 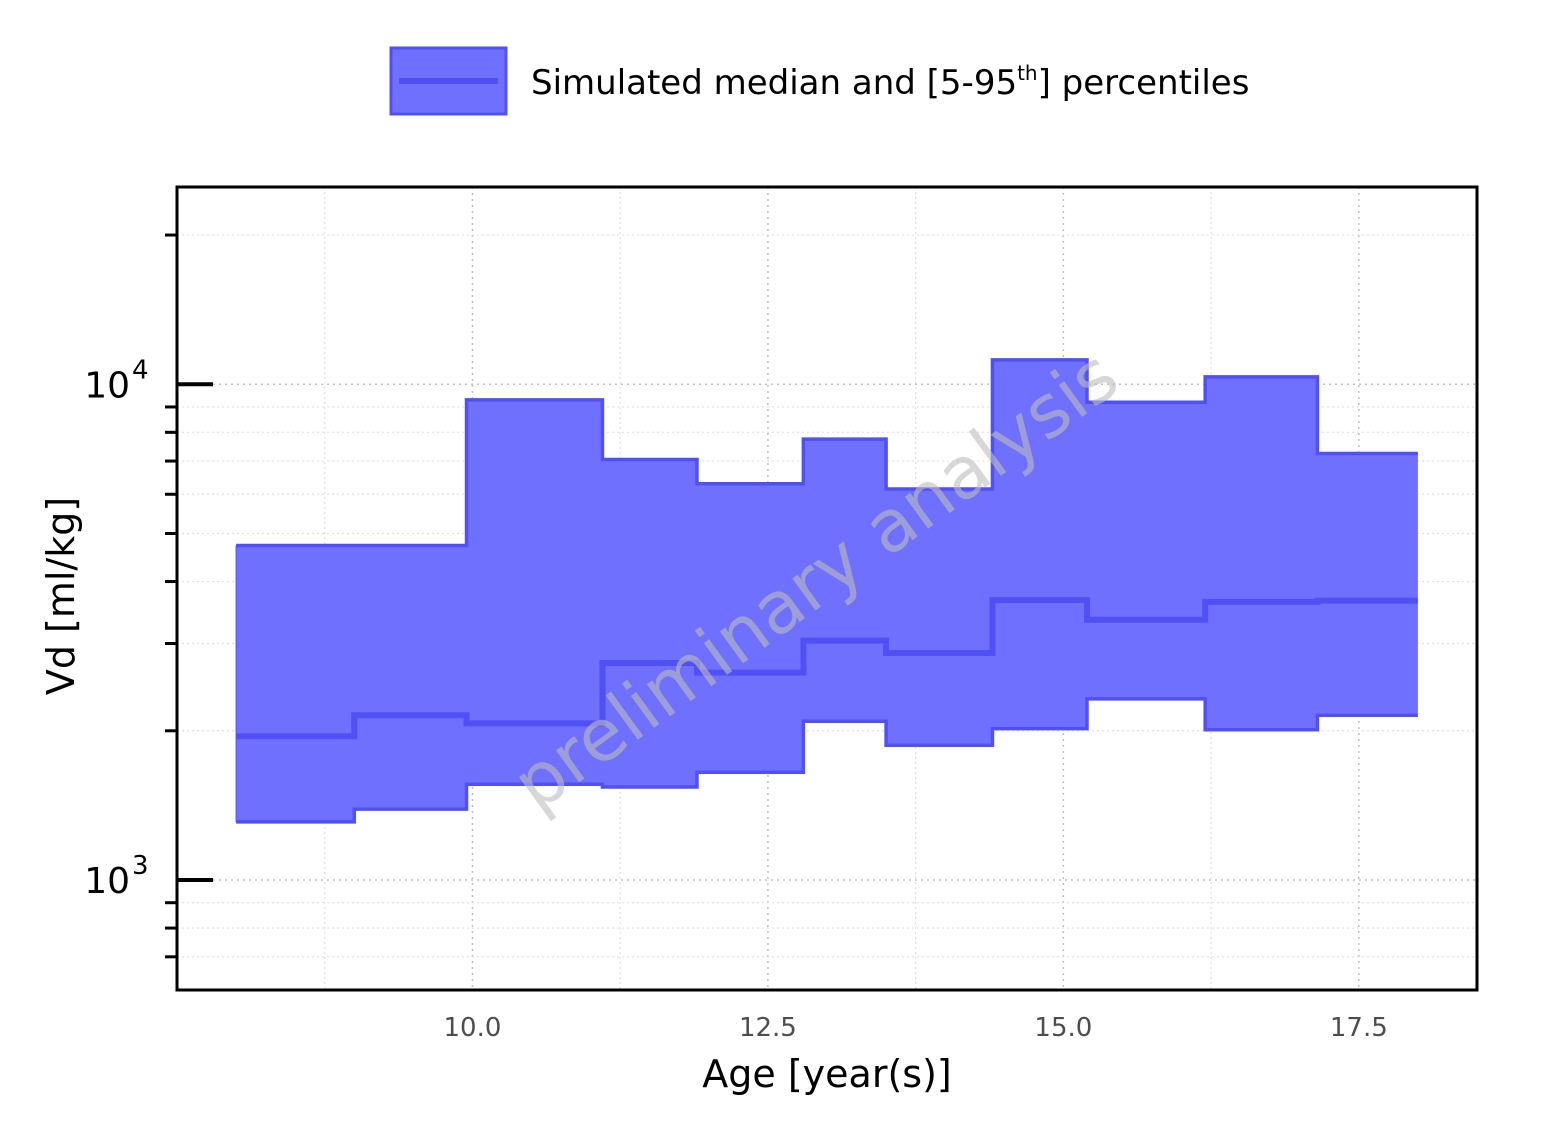 What do you see at coordinates (827, 453) in the screenshot?
I see `p95-line` at bounding box center [827, 453].